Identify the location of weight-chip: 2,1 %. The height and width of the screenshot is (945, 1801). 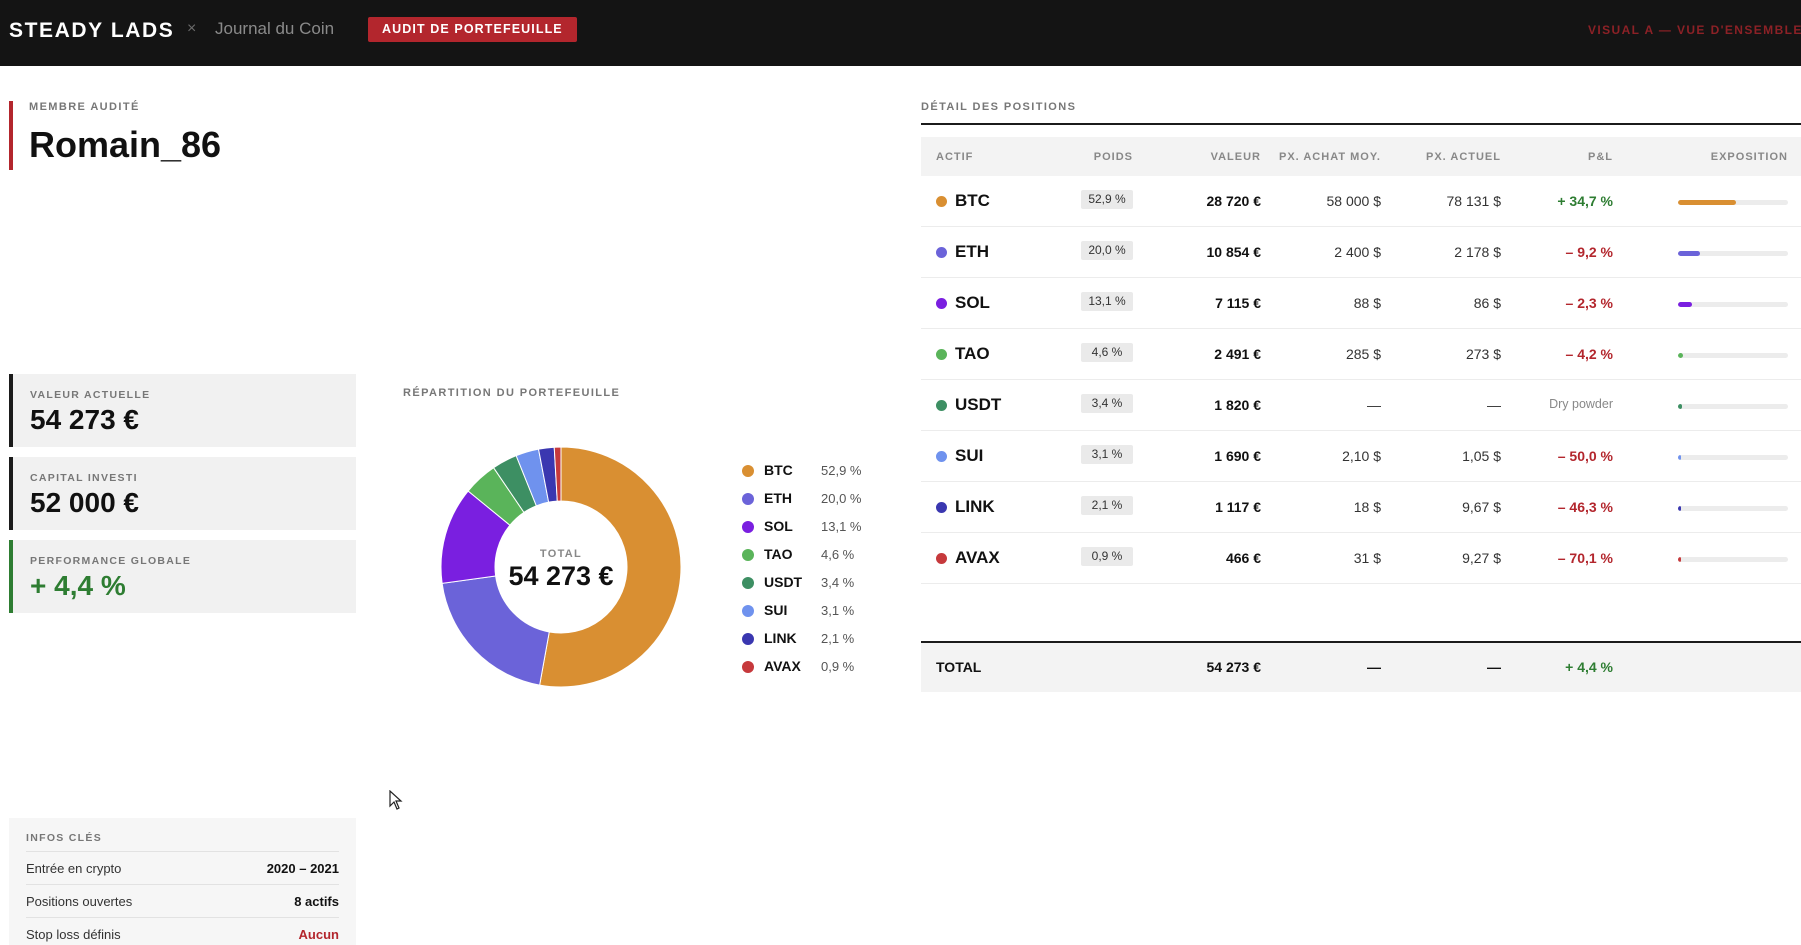
(1107, 505).